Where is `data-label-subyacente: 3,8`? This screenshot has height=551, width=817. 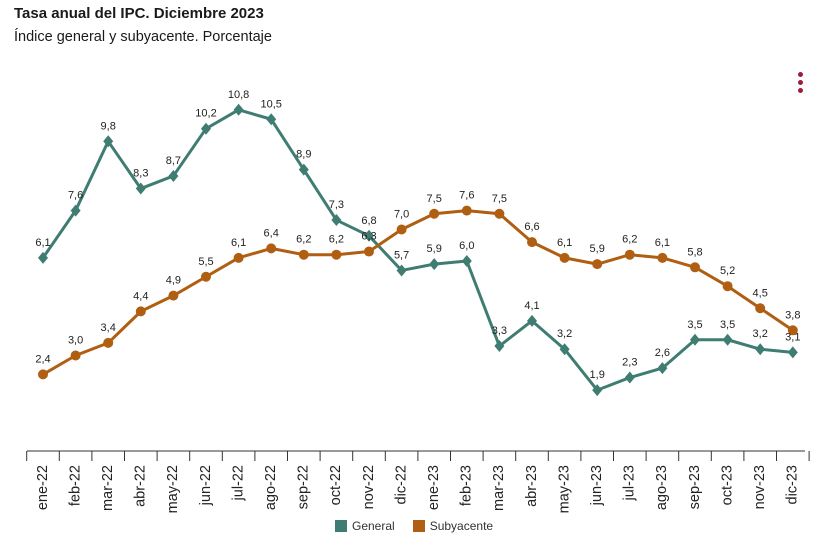
data-label-subyacente: 3,8 is located at coordinates (792, 315).